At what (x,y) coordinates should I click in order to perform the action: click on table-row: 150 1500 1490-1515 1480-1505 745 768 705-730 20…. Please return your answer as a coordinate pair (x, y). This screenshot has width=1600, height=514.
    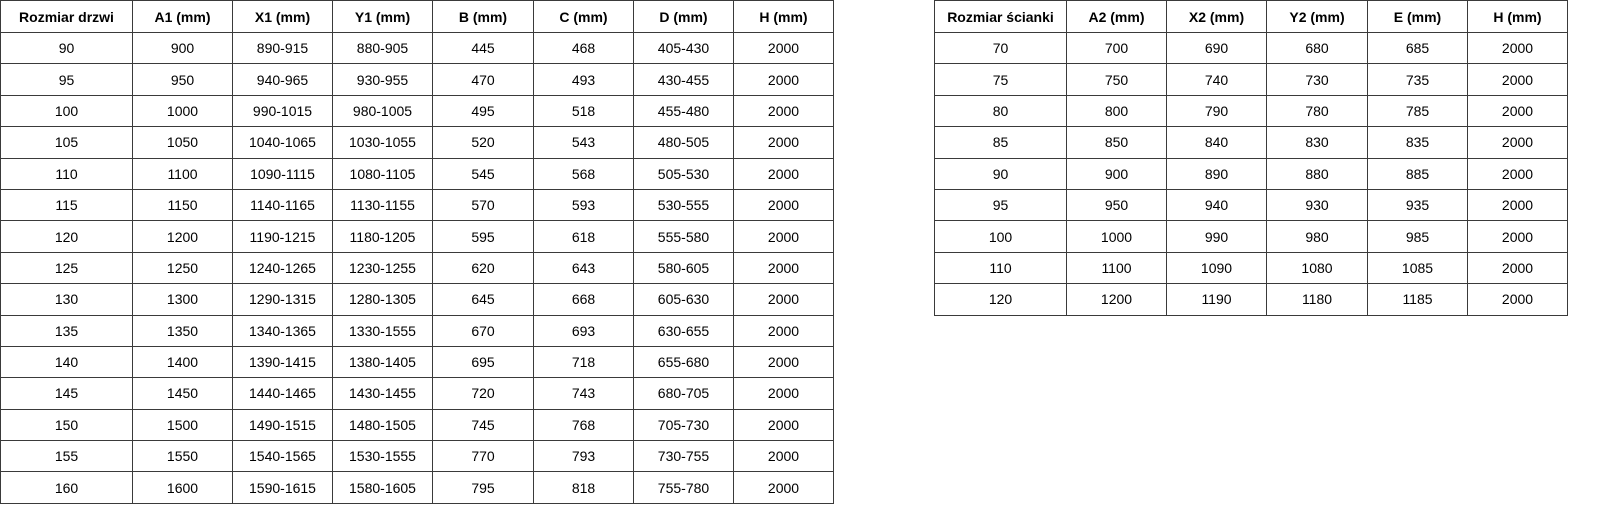
    Looking at the image, I should click on (417, 425).